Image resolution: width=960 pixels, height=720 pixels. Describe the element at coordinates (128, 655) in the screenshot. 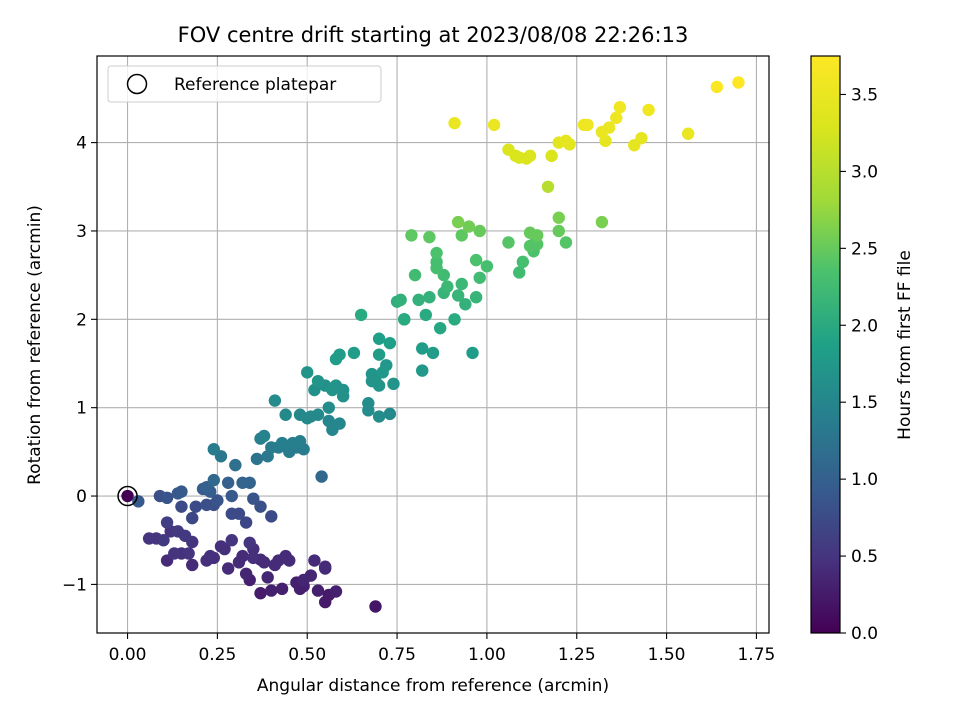

I see `x-tick-label: 0.00` at that location.